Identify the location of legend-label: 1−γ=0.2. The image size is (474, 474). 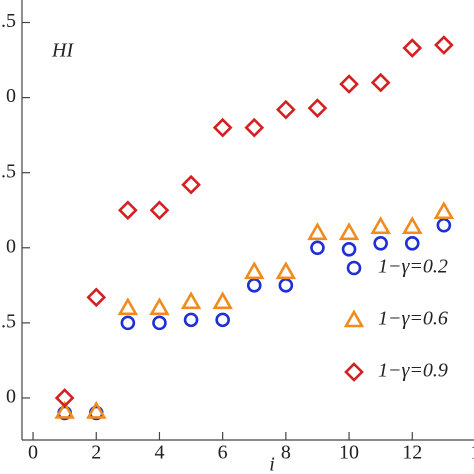
(413, 267).